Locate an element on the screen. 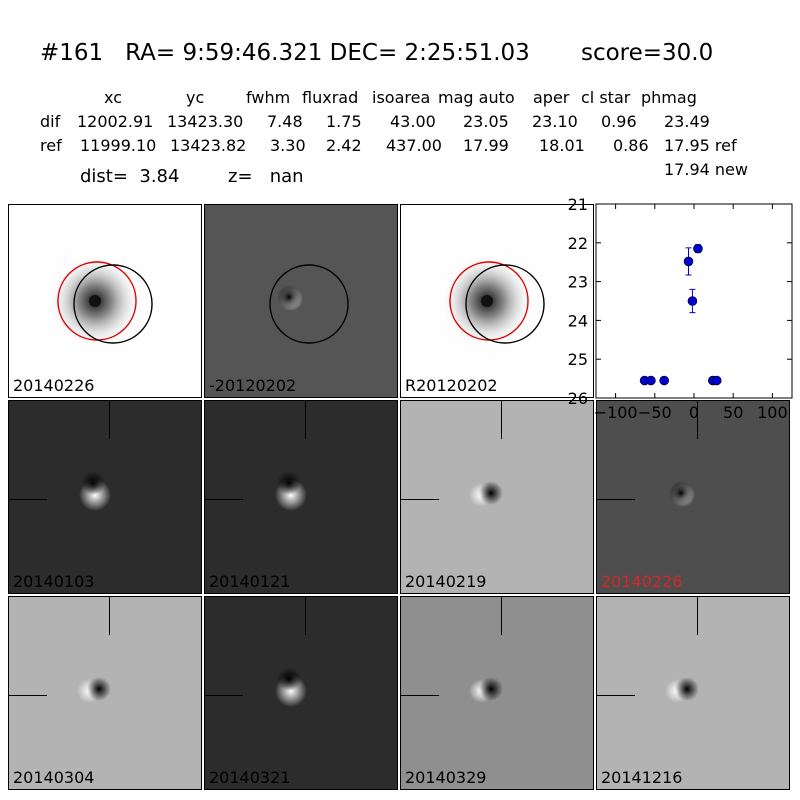 This screenshot has height=800, width=800. image-panel: 20140321 is located at coordinates (301, 693).